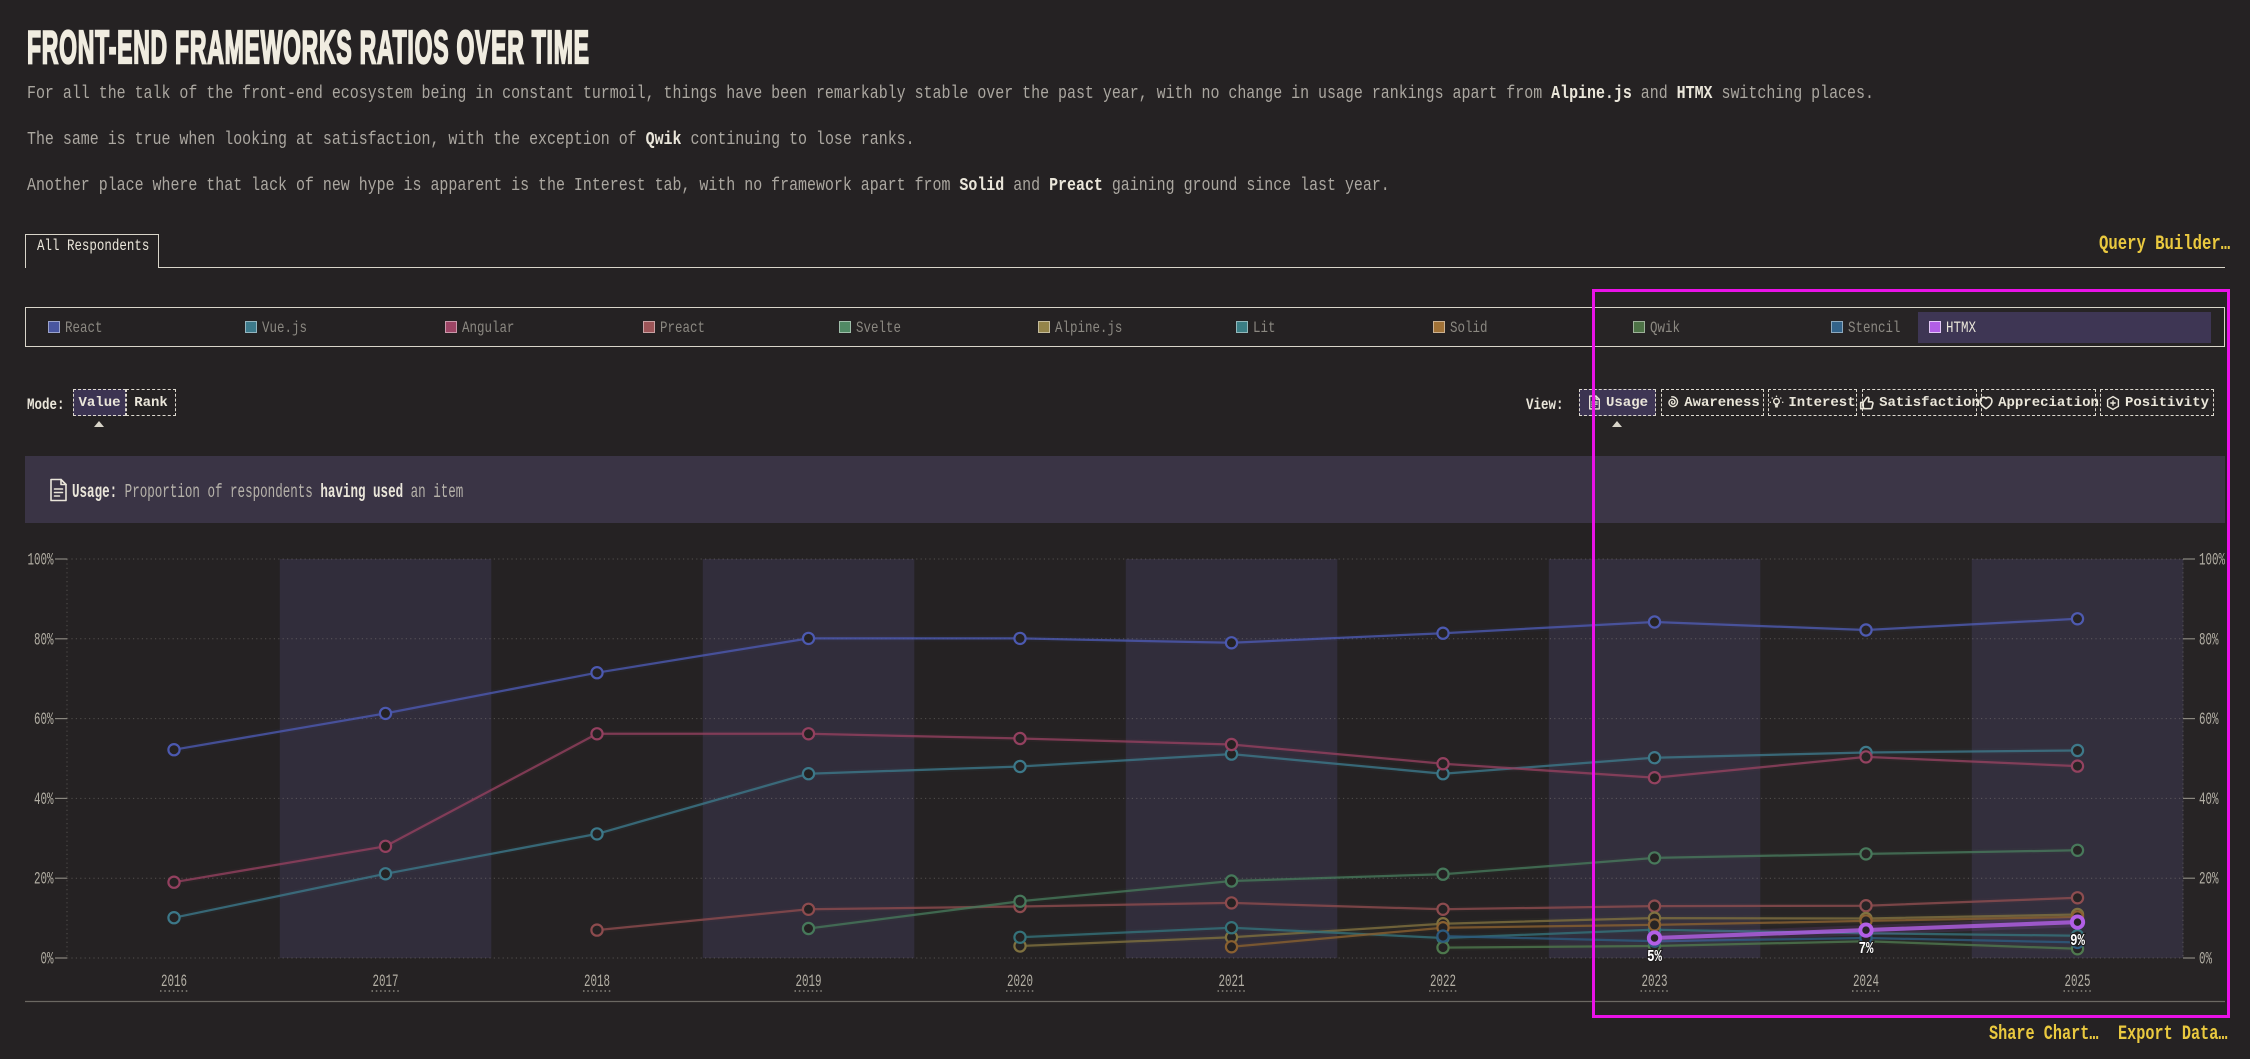  I want to click on svg-text: 7%, so click(1866, 950).